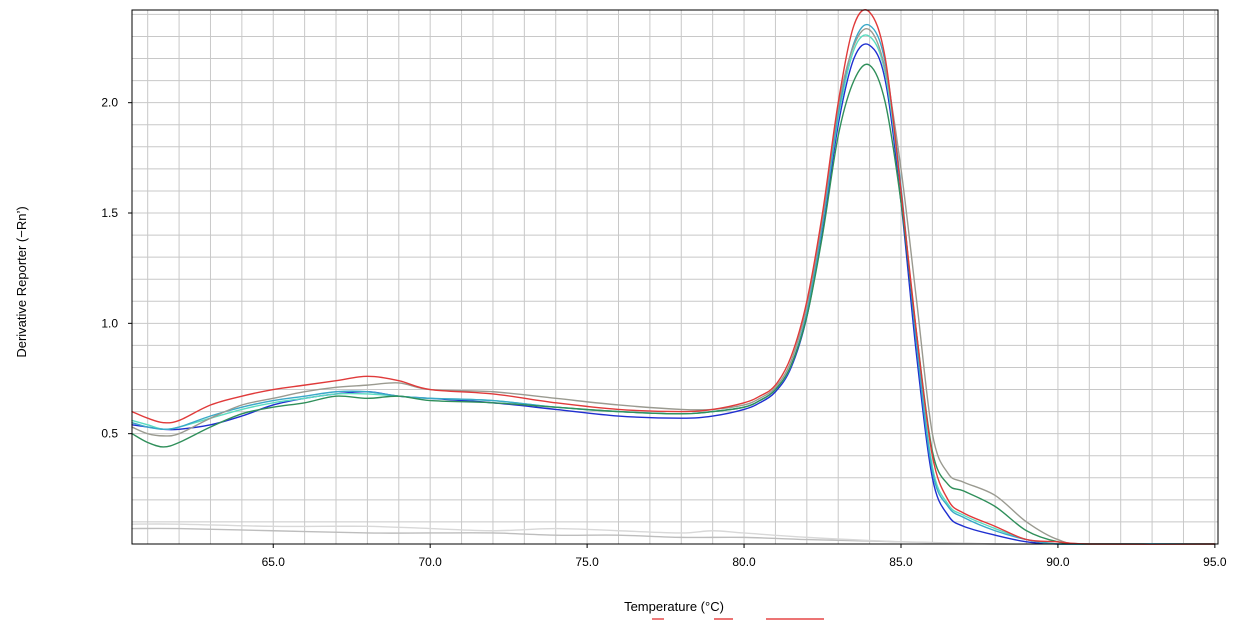 Image resolution: width=1235 pixels, height=621 pixels. What do you see at coordinates (109, 213) in the screenshot?
I see `y-tick-label: 1.5` at bounding box center [109, 213].